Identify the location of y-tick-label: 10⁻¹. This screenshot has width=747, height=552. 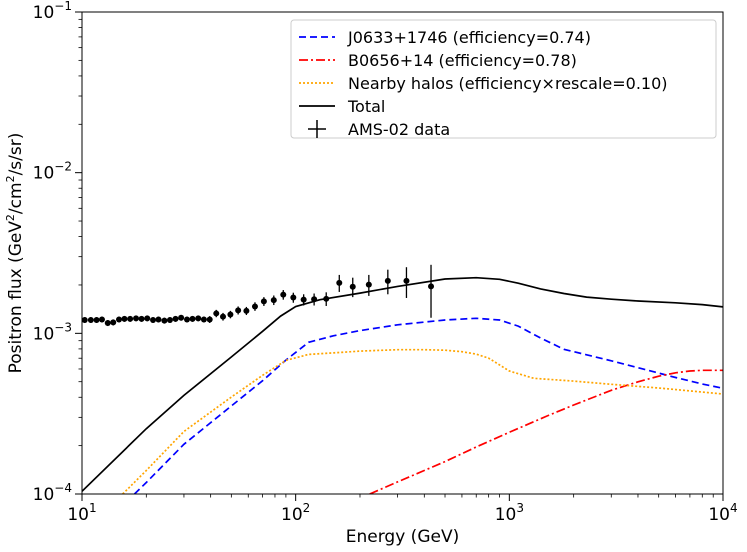
(52, 11).